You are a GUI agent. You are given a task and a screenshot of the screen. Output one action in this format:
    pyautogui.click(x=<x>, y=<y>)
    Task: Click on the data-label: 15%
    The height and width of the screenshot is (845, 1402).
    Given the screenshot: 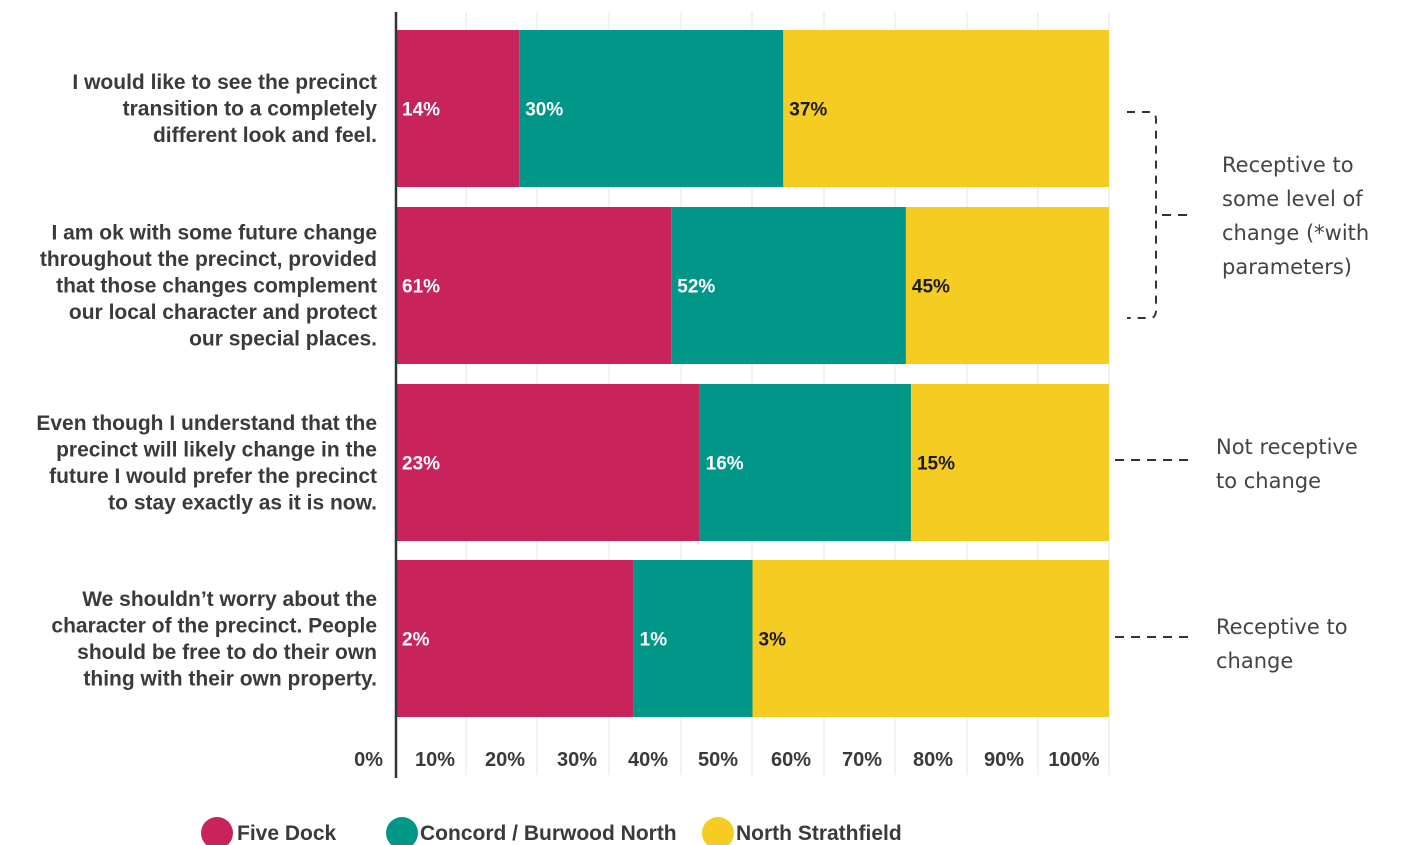 What is the action you would take?
    pyautogui.click(x=936, y=464)
    